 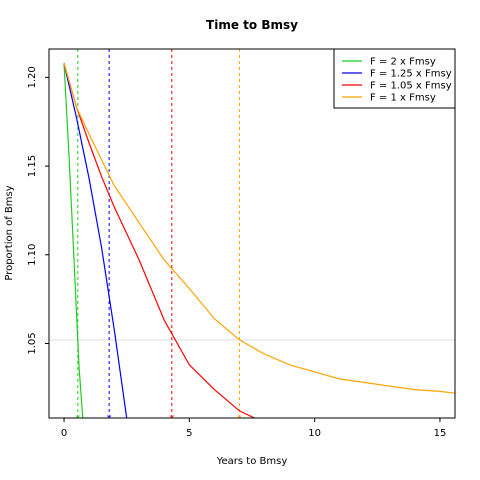 I want to click on legend-label-2: F = 1.05 x Fmsy, so click(x=411, y=86).